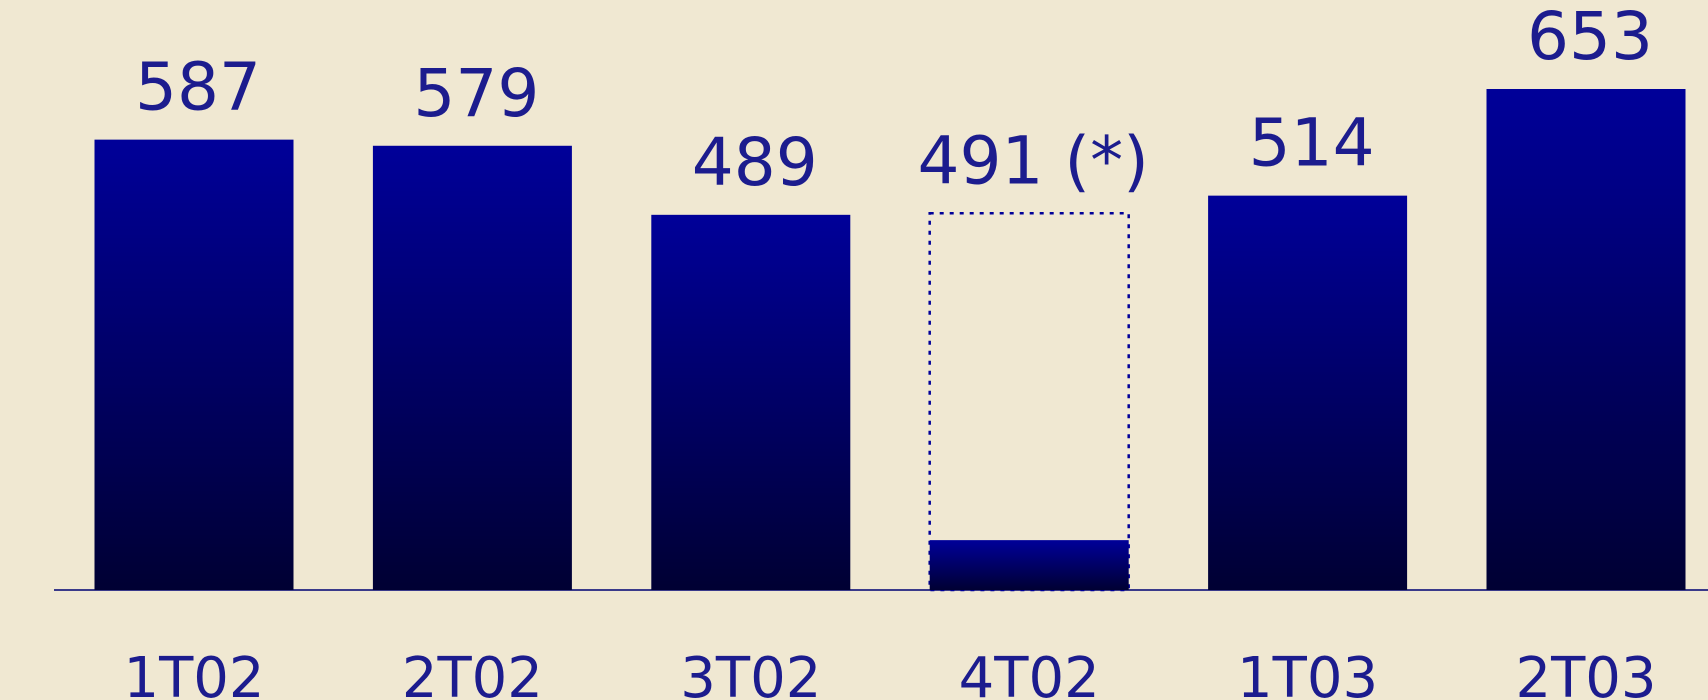  What do you see at coordinates (1590, 37) in the screenshot?
I see `value-label: 653` at bounding box center [1590, 37].